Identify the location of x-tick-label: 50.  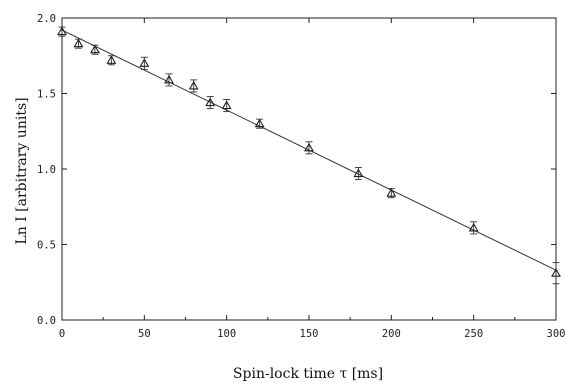
(144, 334).